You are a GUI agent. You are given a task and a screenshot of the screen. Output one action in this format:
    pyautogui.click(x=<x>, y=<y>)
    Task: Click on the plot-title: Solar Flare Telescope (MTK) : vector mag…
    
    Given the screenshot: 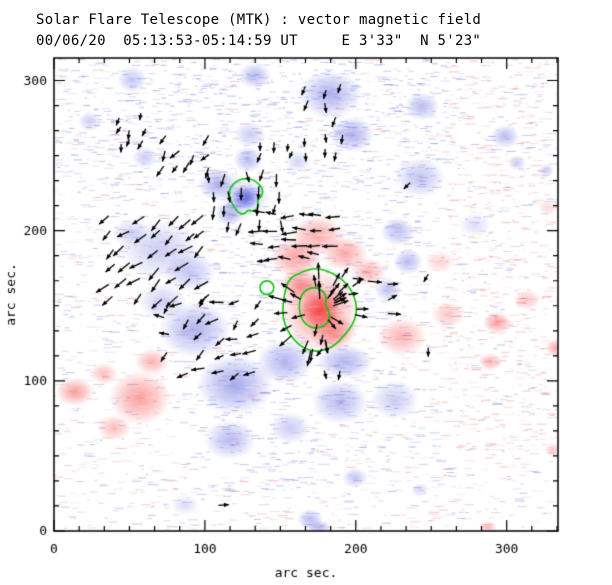 What is the action you would take?
    pyautogui.click(x=259, y=20)
    